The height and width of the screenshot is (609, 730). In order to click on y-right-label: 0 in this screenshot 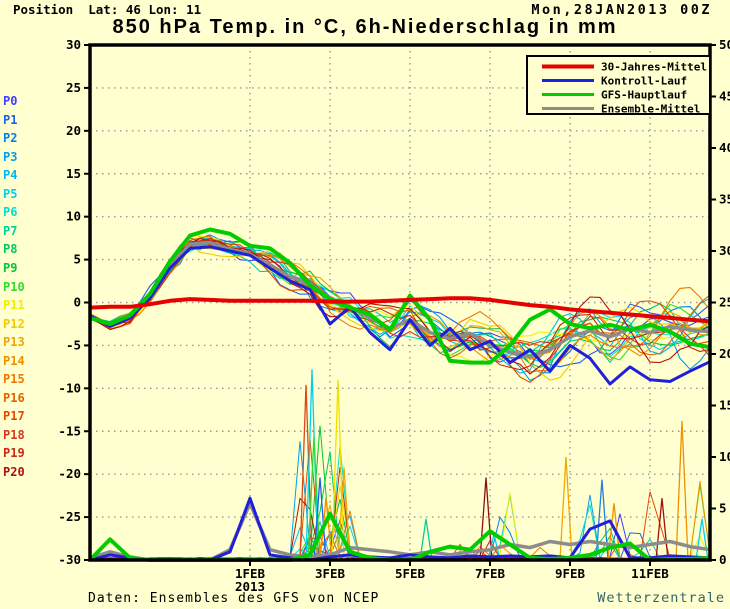, I will do `click(723, 559)`.